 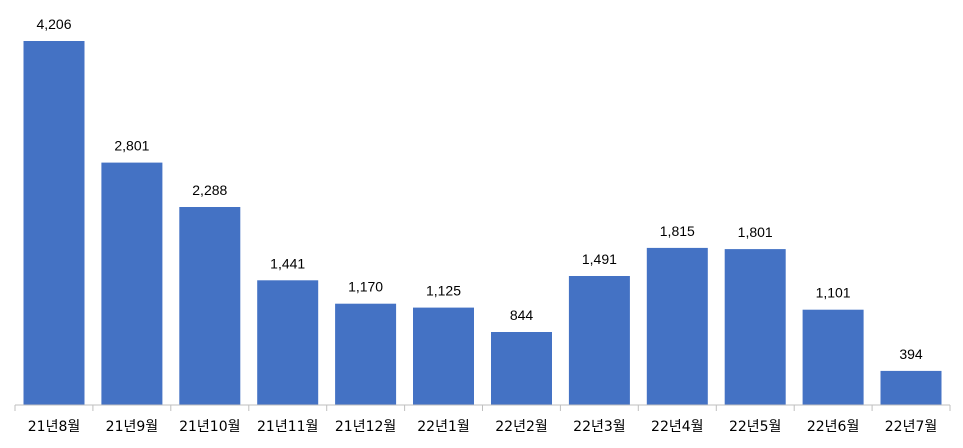 I want to click on data-label-12: 394, so click(x=911, y=354).